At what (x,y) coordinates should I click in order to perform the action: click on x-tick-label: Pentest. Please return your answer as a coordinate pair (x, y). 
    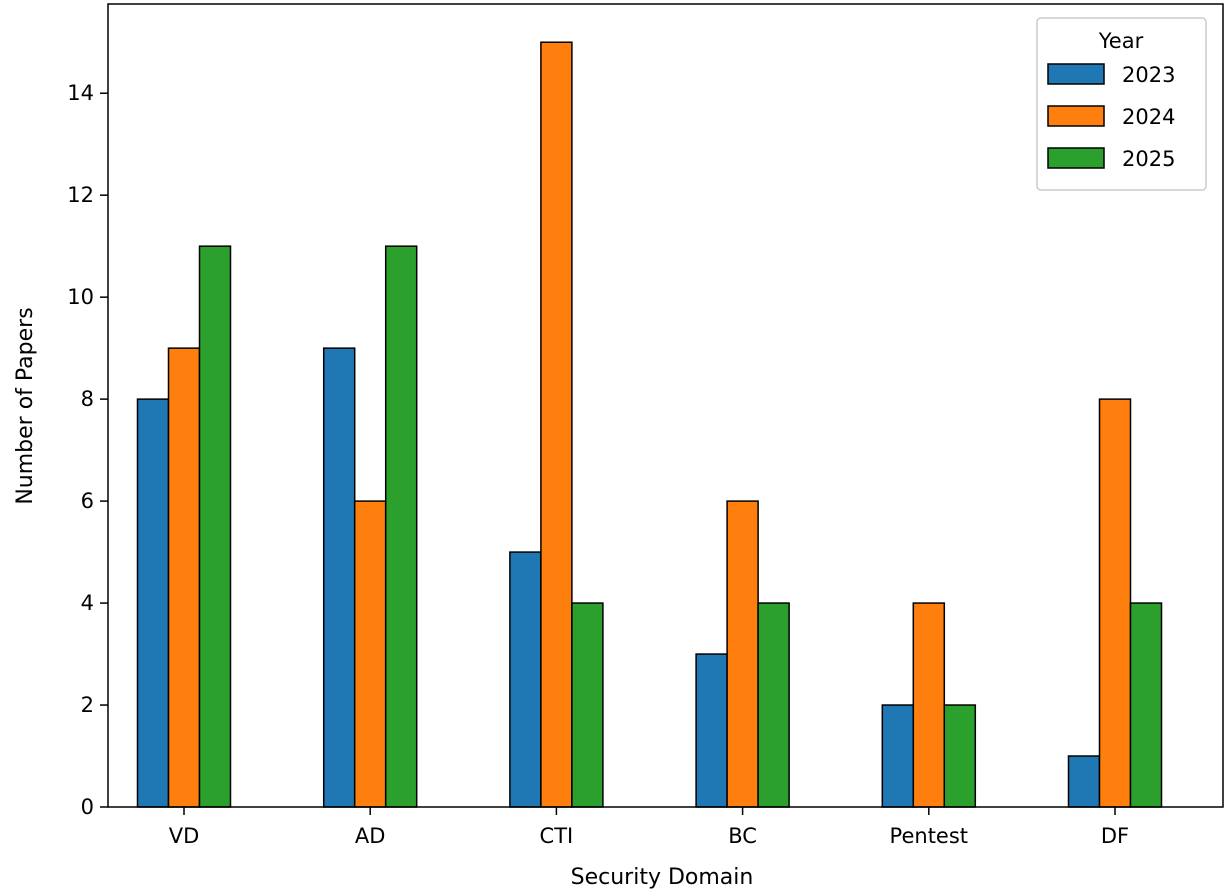
    Looking at the image, I should click on (929, 836).